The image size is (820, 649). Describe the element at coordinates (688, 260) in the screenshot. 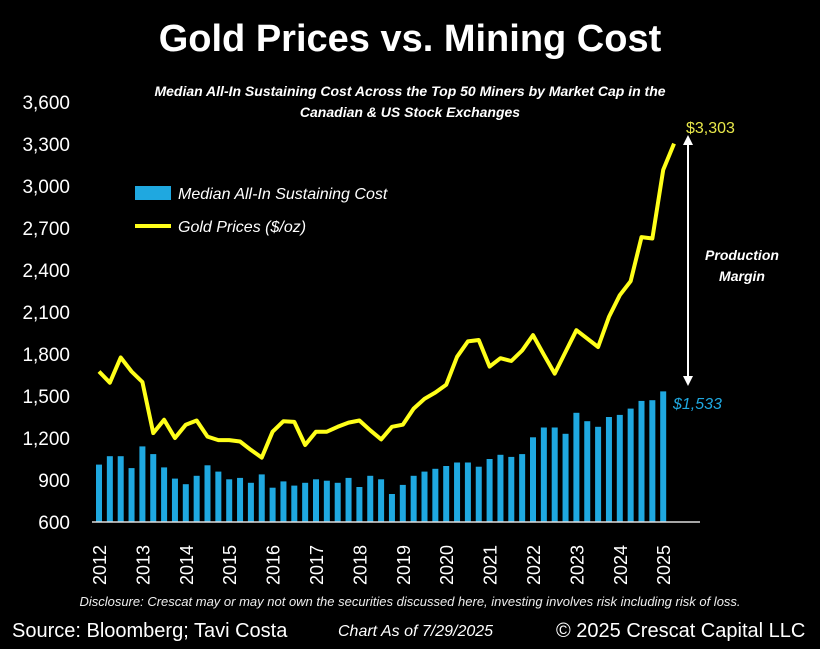

I see `production-margin-arrow` at that location.